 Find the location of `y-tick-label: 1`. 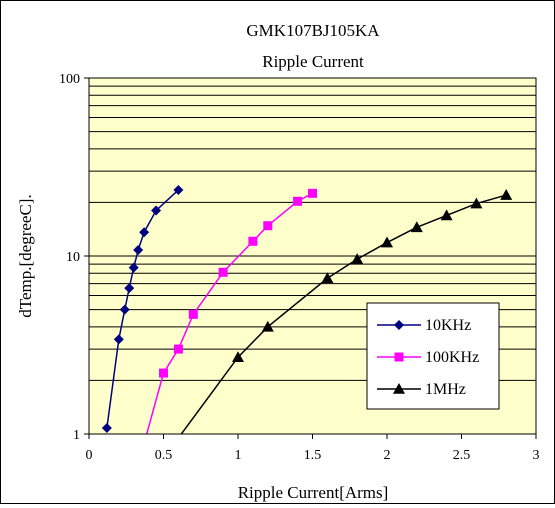

y-tick-label: 1 is located at coordinates (76, 435).